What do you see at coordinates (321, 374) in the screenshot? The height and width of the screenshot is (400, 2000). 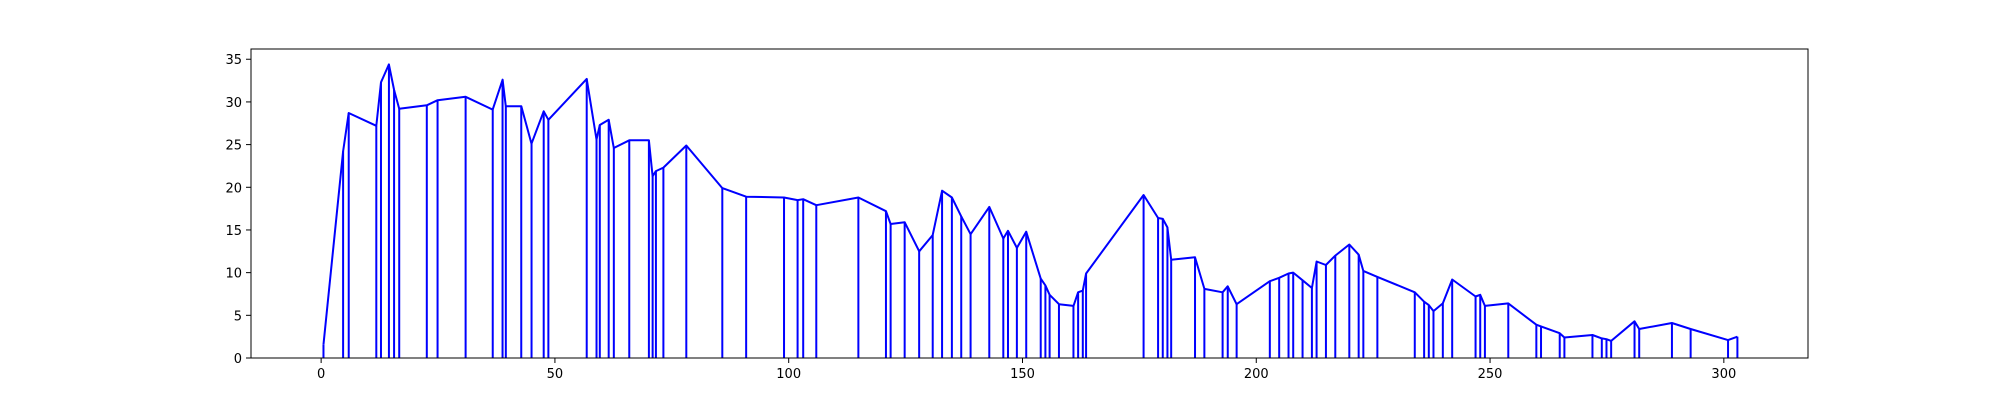 I see `x-tick-label: 0` at bounding box center [321, 374].